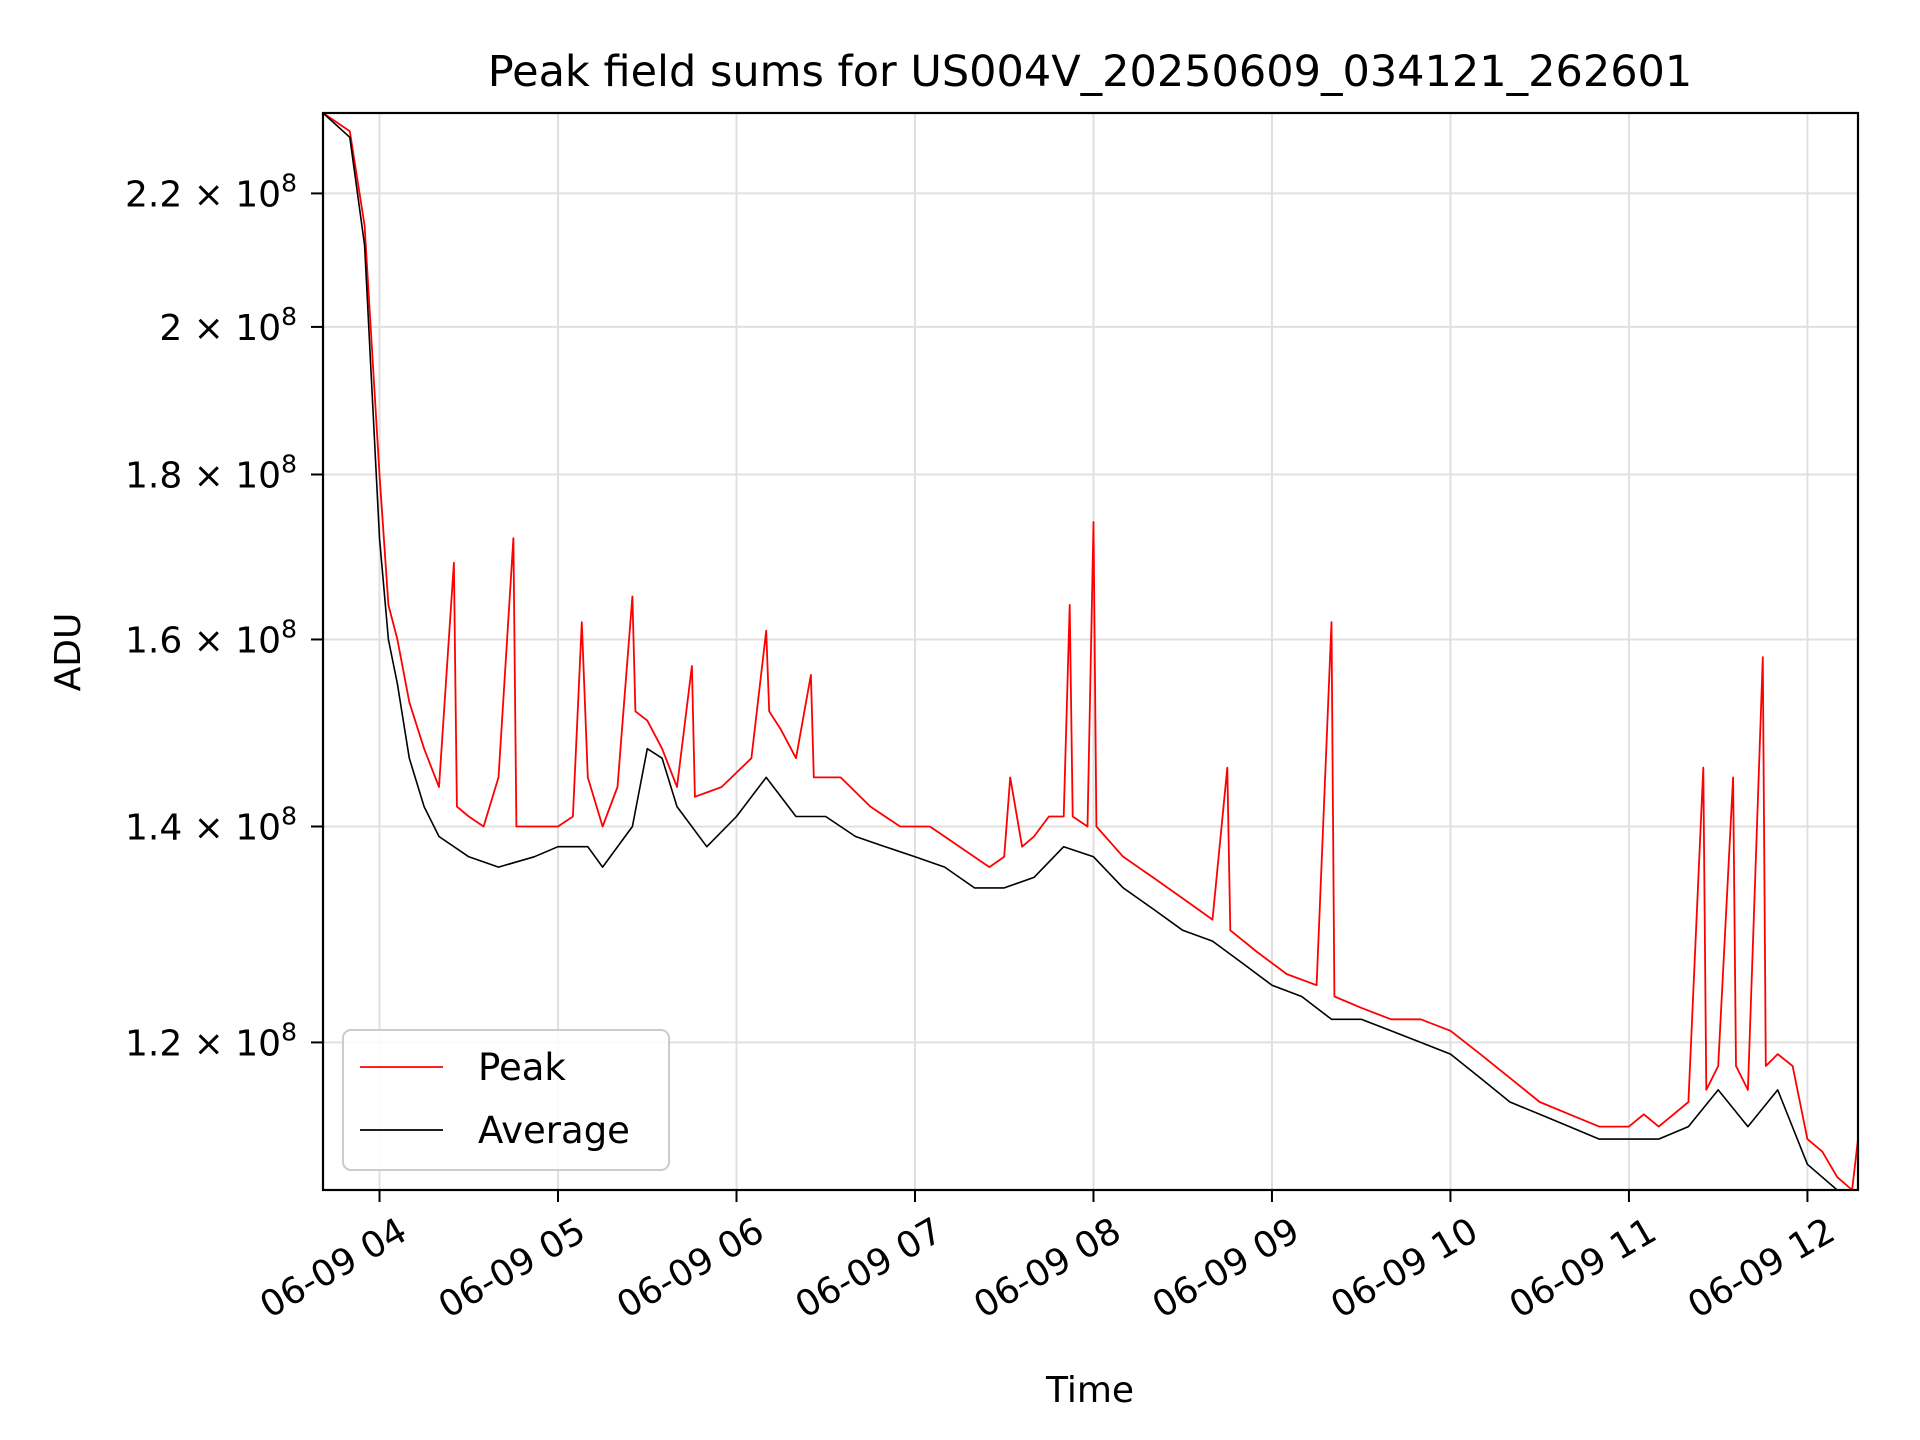 The width and height of the screenshot is (1920, 1440). What do you see at coordinates (211, 191) in the screenshot?
I see `y-tick-label: 2.2 × 108` at bounding box center [211, 191].